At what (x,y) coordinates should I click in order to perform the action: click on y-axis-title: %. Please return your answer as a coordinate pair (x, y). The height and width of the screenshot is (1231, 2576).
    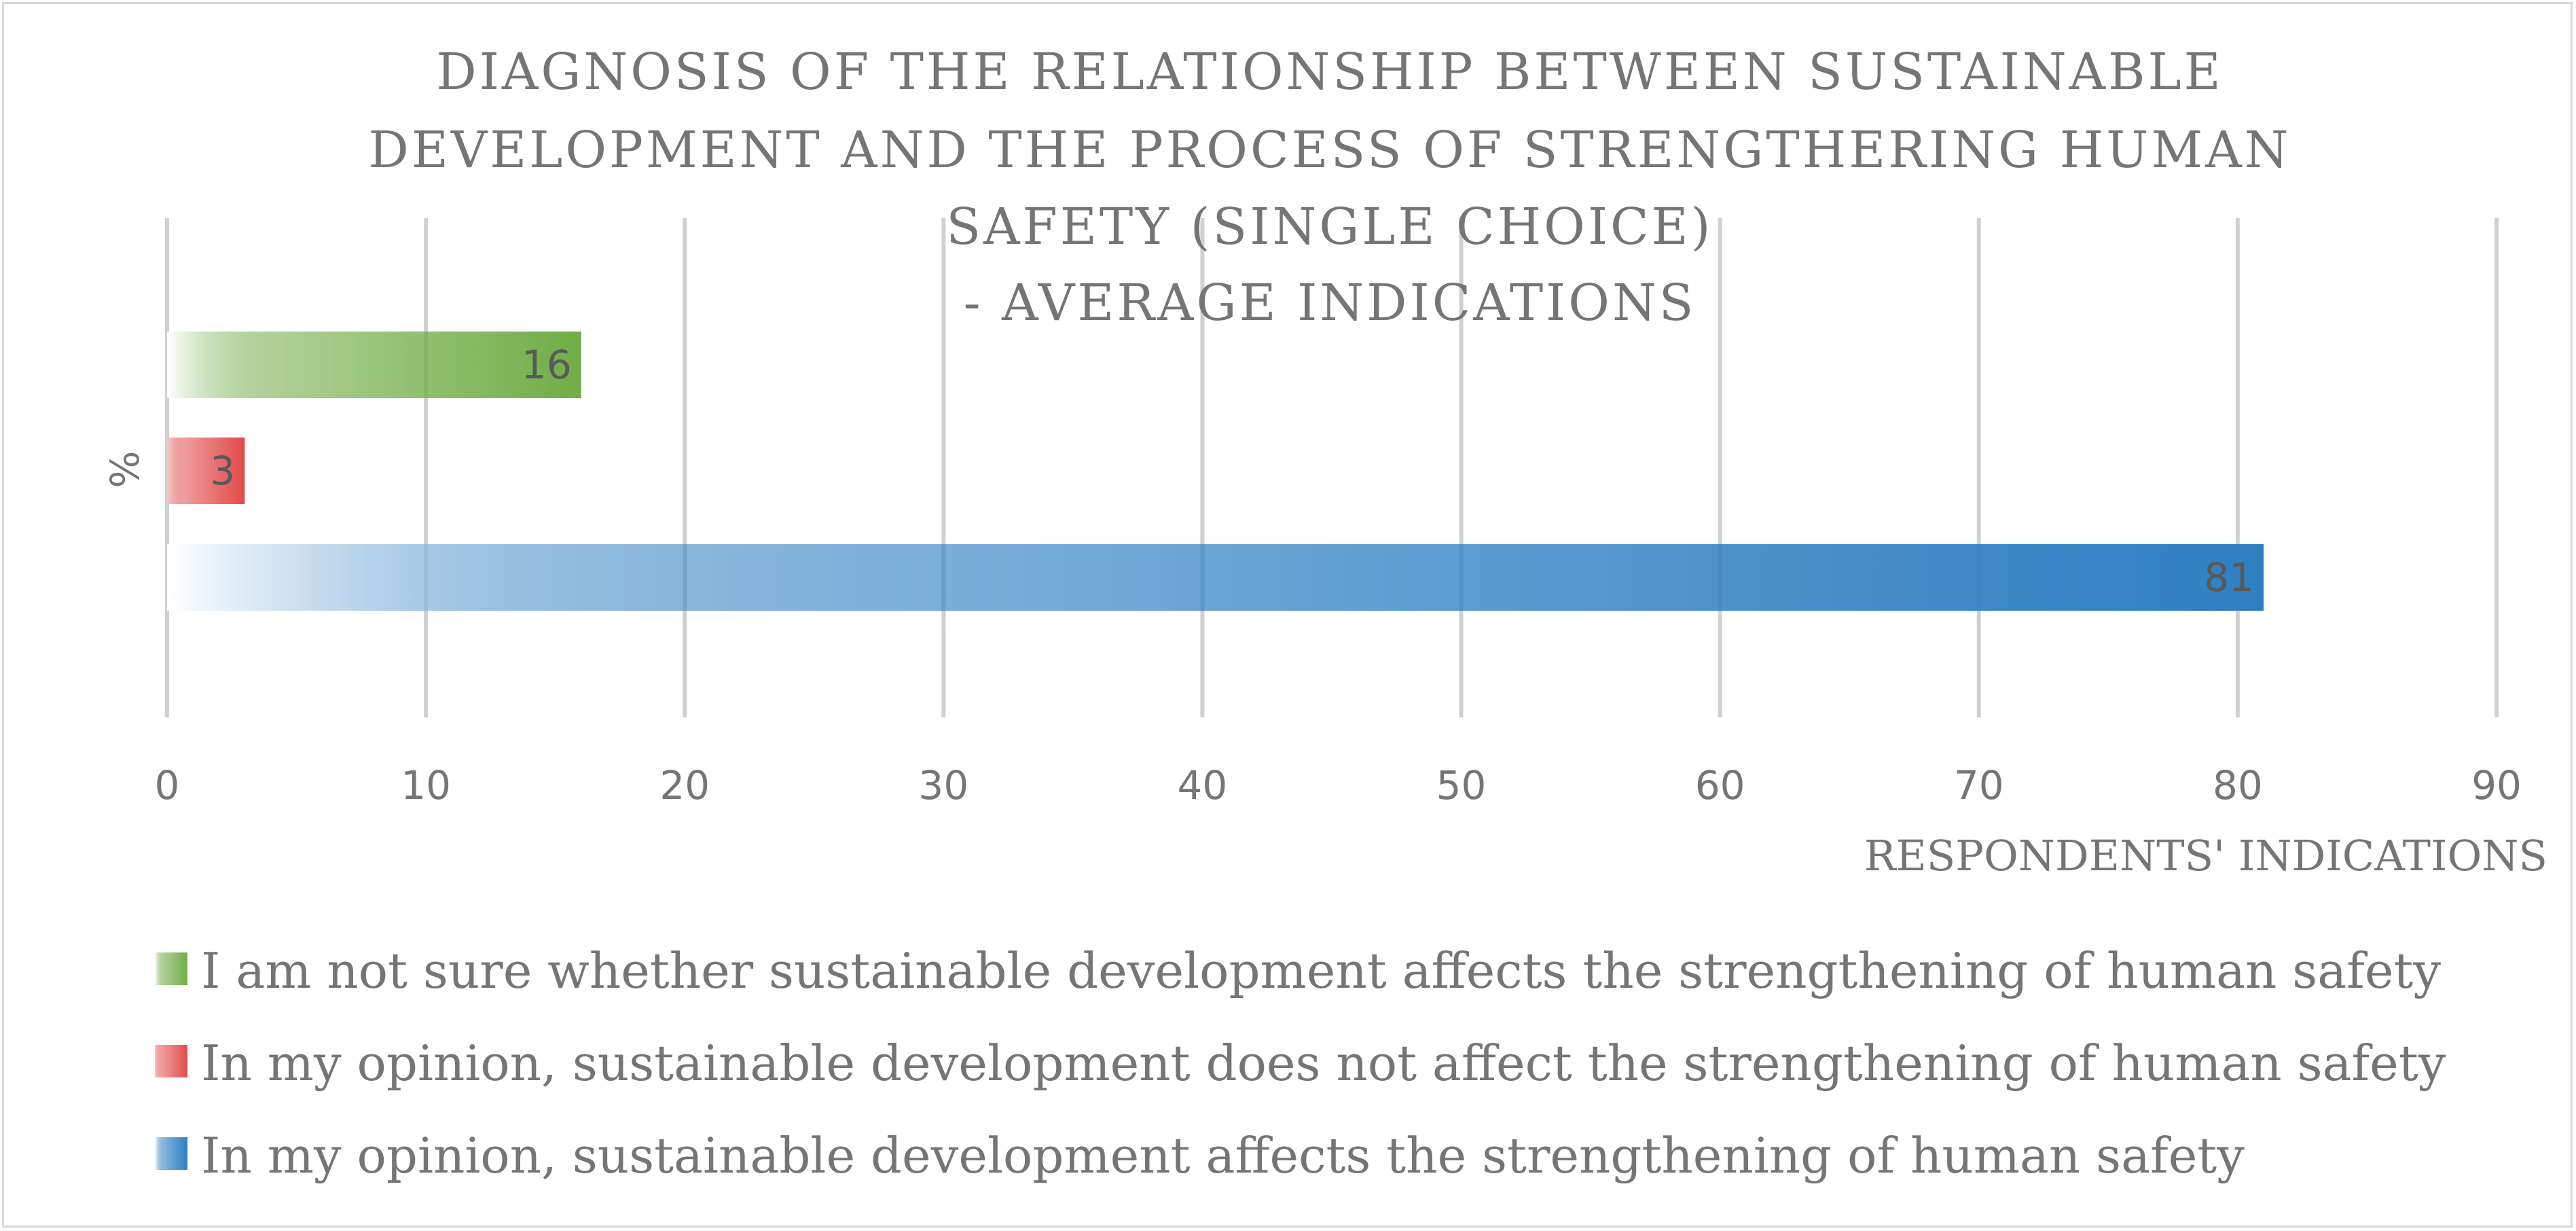
    Looking at the image, I should click on (125, 469).